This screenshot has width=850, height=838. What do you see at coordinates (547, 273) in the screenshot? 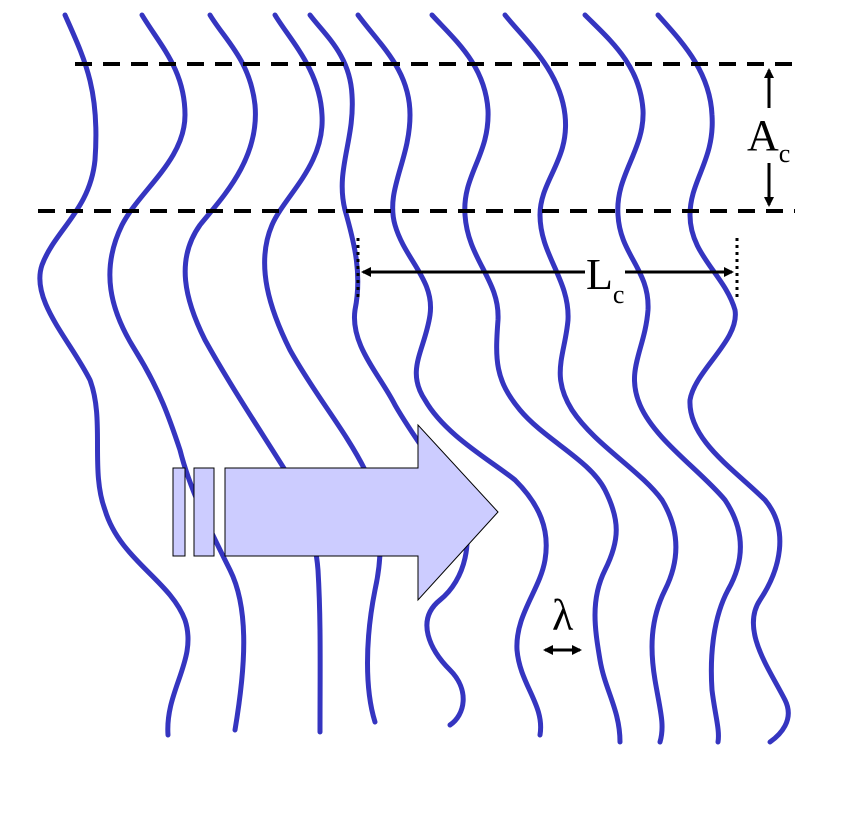
I see `length-markers: Lc` at bounding box center [547, 273].